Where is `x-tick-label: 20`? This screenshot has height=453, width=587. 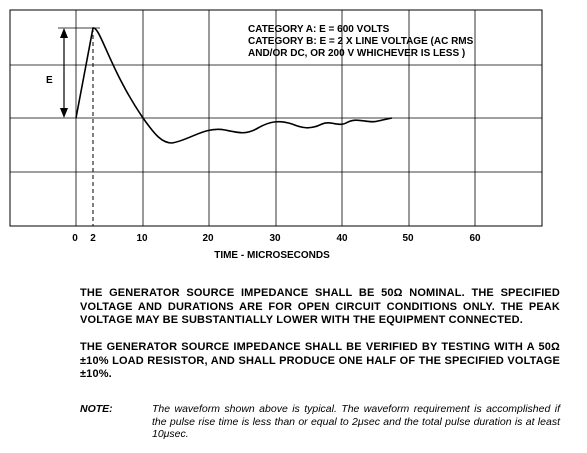
x-tick-label: 20 is located at coordinates (208, 238).